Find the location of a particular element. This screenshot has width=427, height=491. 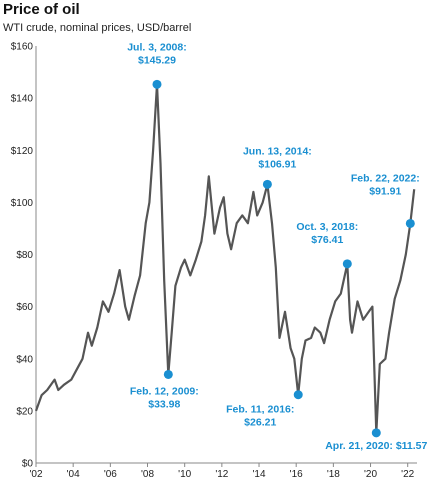

annotation-date: Feb. 12, 2009: is located at coordinates (164, 391).